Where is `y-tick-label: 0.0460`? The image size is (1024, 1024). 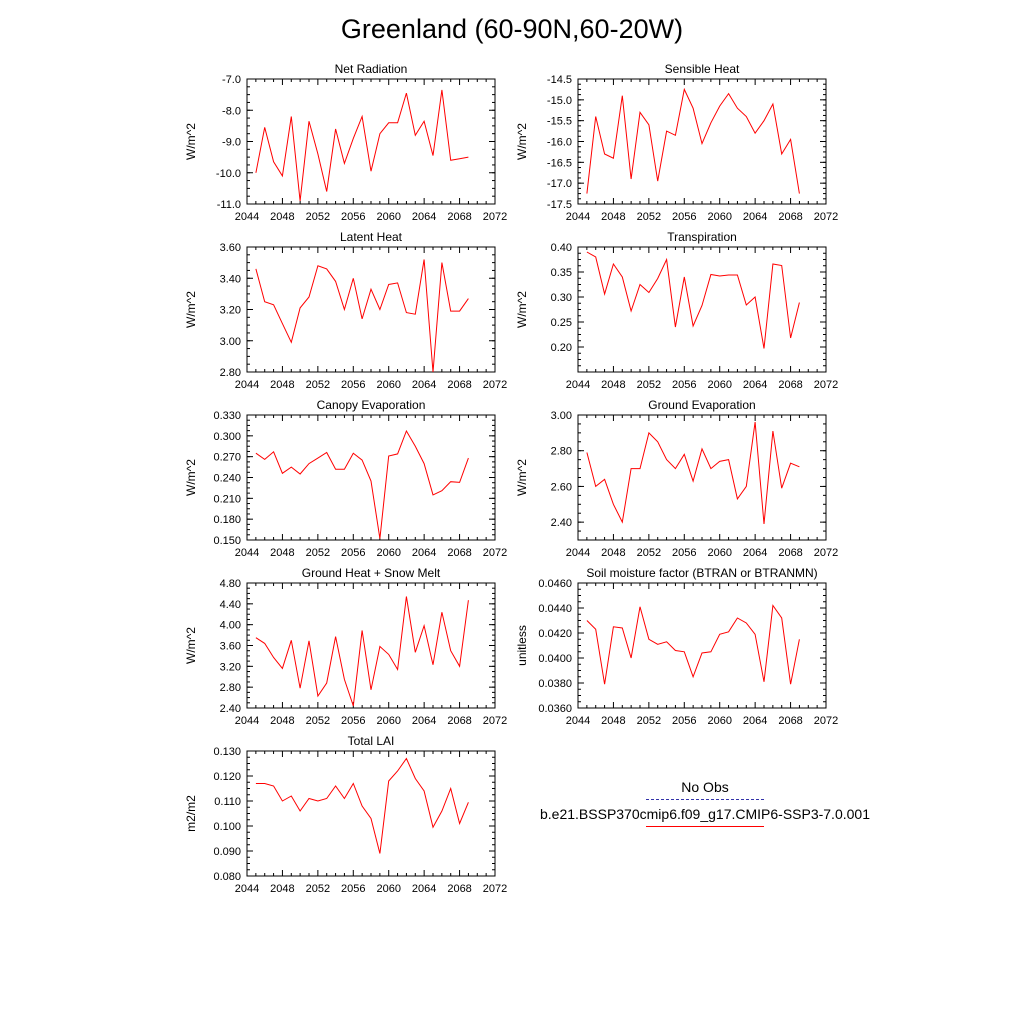
y-tick-label: 0.0460 is located at coordinates (555, 584).